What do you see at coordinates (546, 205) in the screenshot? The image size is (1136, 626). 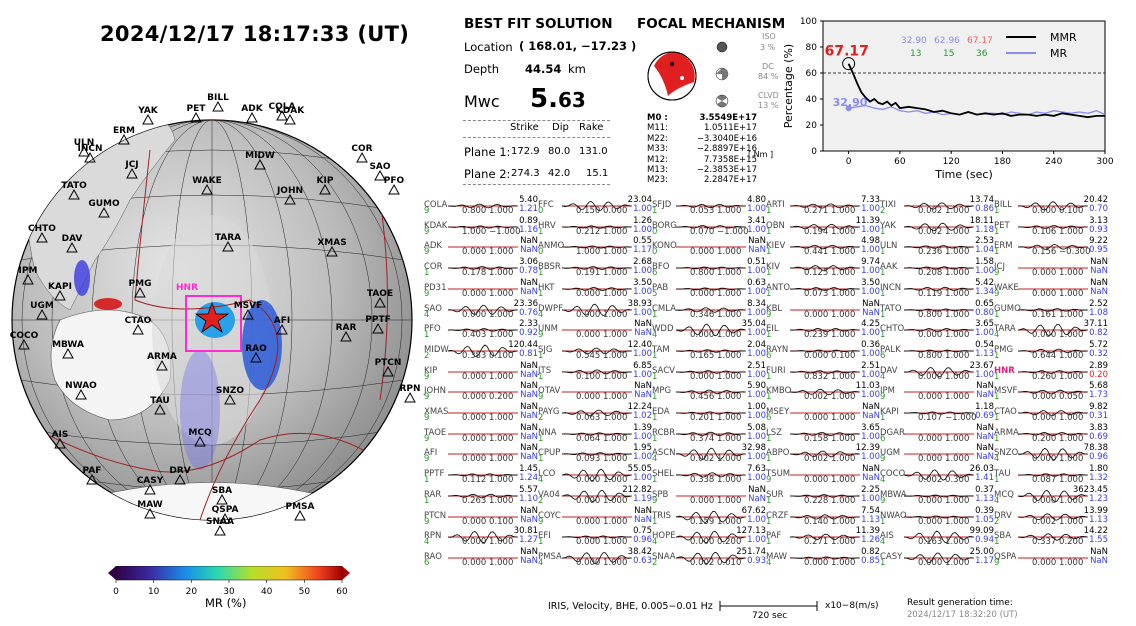 I see `station-name: FFC` at bounding box center [546, 205].